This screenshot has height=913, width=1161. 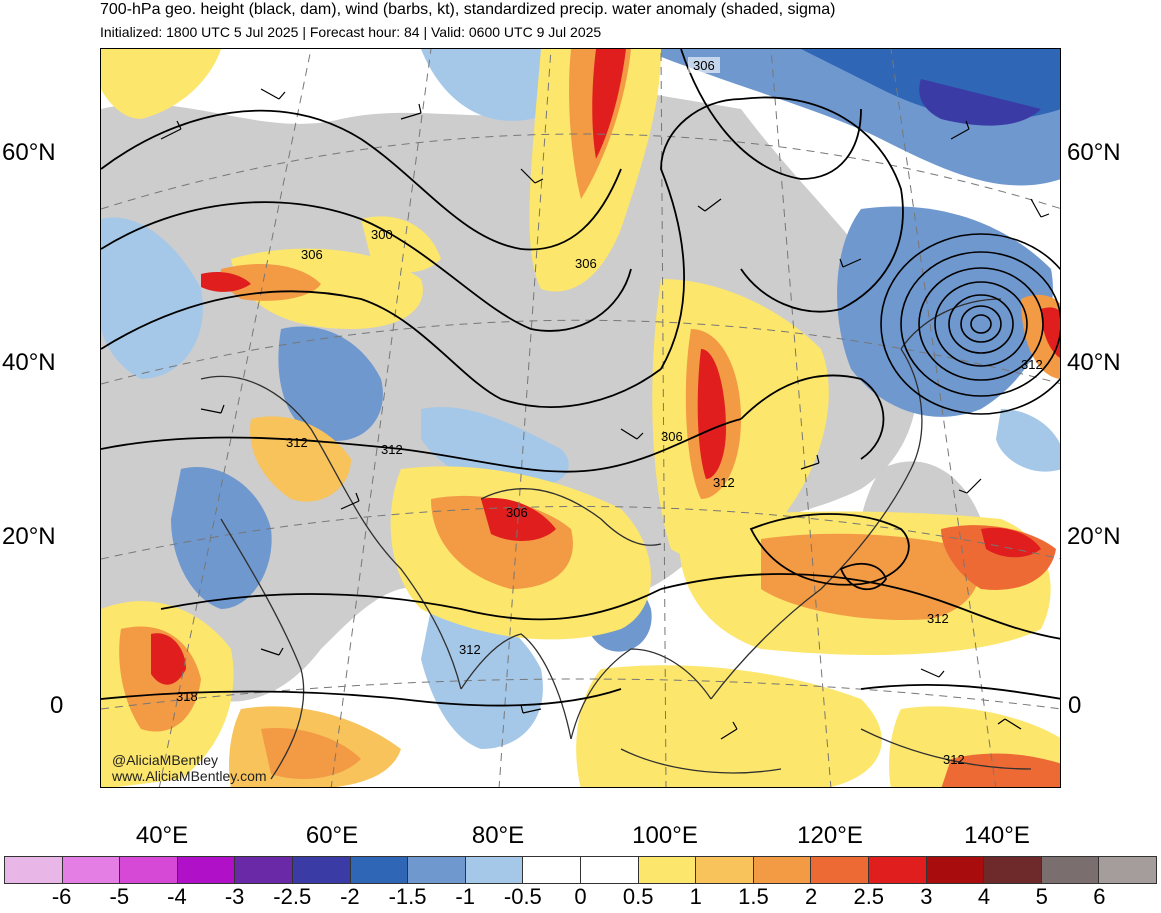 What do you see at coordinates (522, 896) in the screenshot?
I see `colorbar-tick-label: -0.5` at bounding box center [522, 896].